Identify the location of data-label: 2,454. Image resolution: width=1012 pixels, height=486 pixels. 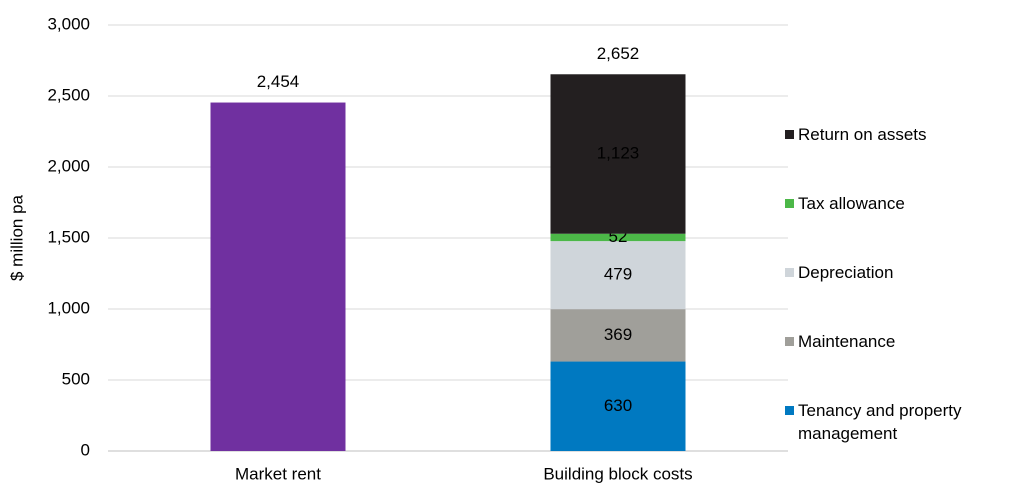
(278, 81).